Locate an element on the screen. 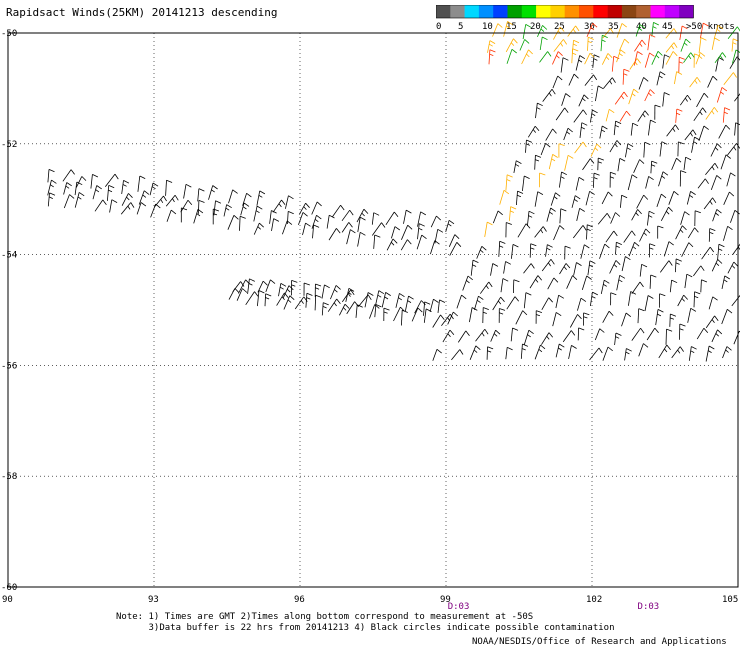 This screenshot has height=650, width=740. colorbar-label: 10 is located at coordinates (487, 26).